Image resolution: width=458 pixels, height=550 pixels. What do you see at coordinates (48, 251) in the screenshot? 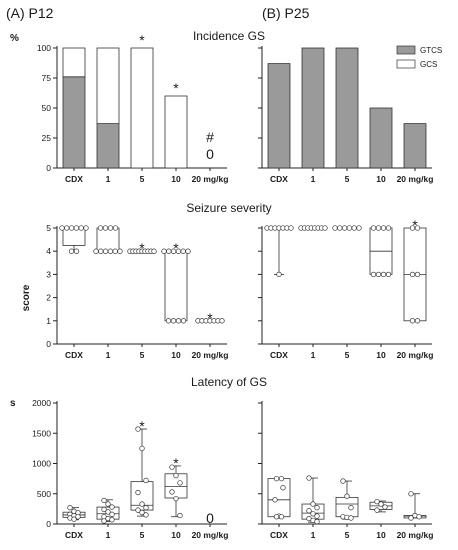
I see `y-tick-label: 4` at bounding box center [48, 251].